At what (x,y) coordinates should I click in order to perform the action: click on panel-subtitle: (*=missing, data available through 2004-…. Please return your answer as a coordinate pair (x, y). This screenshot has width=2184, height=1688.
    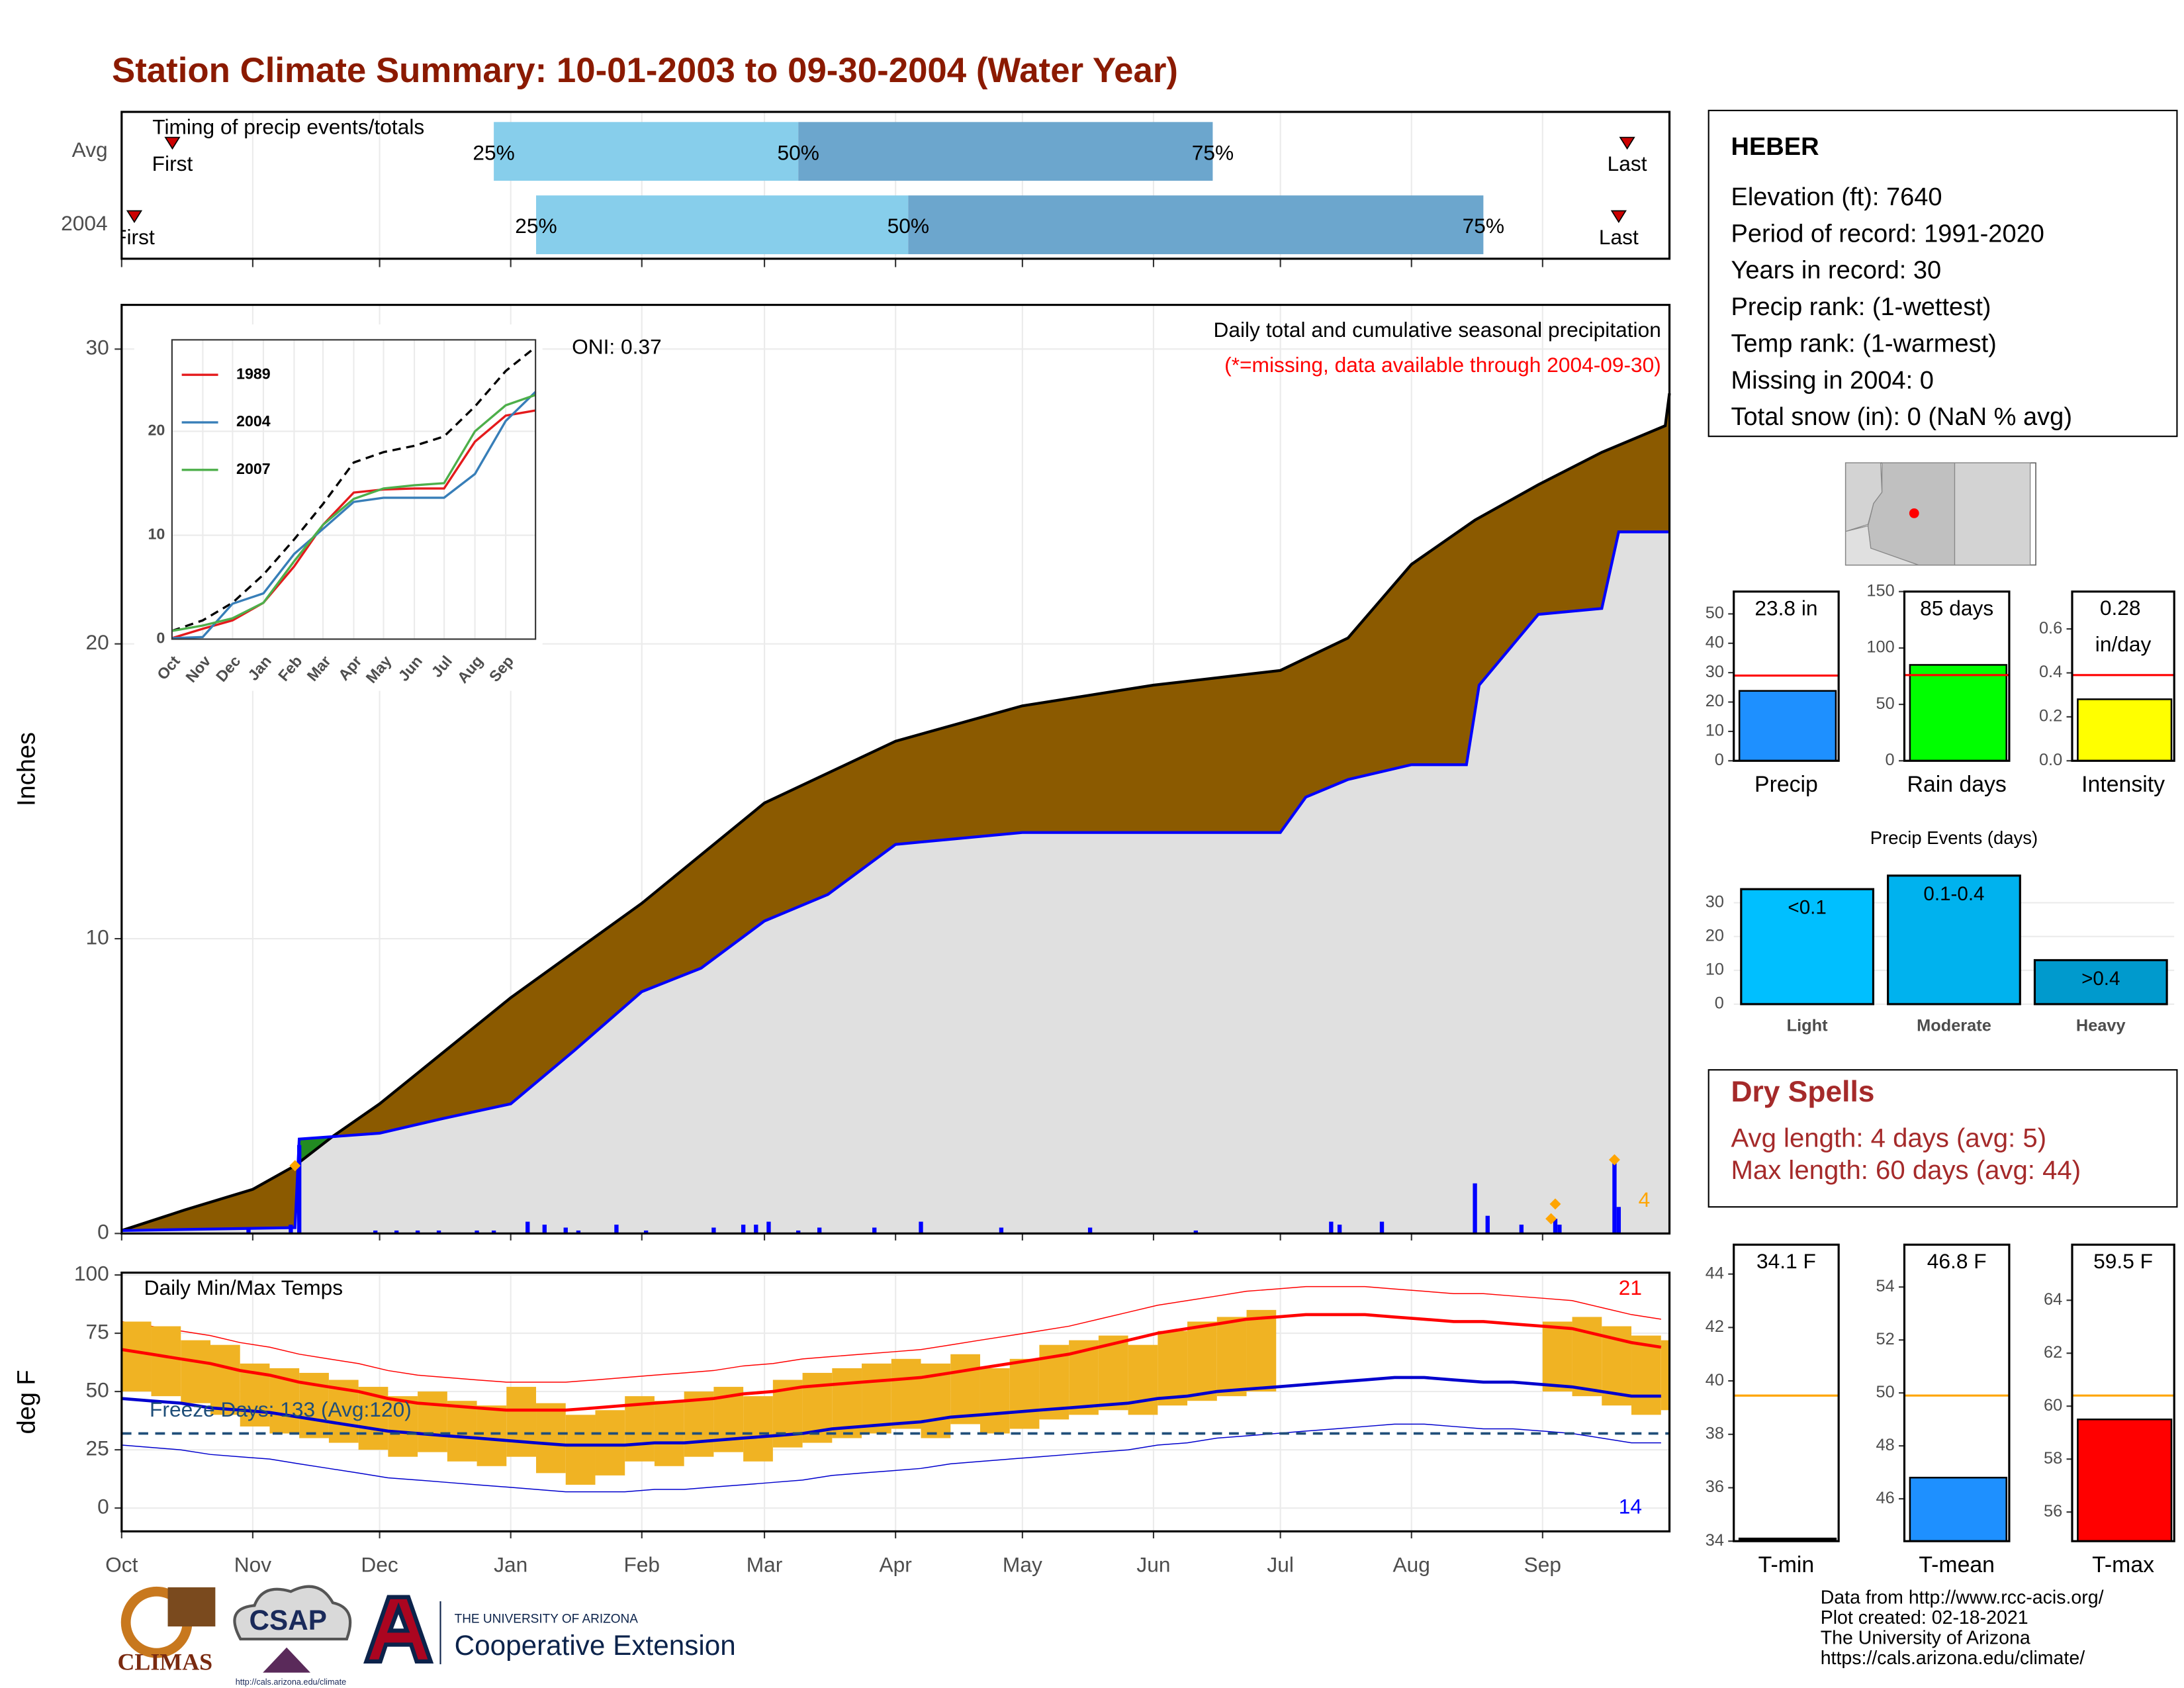
    Looking at the image, I should click on (1442, 365).